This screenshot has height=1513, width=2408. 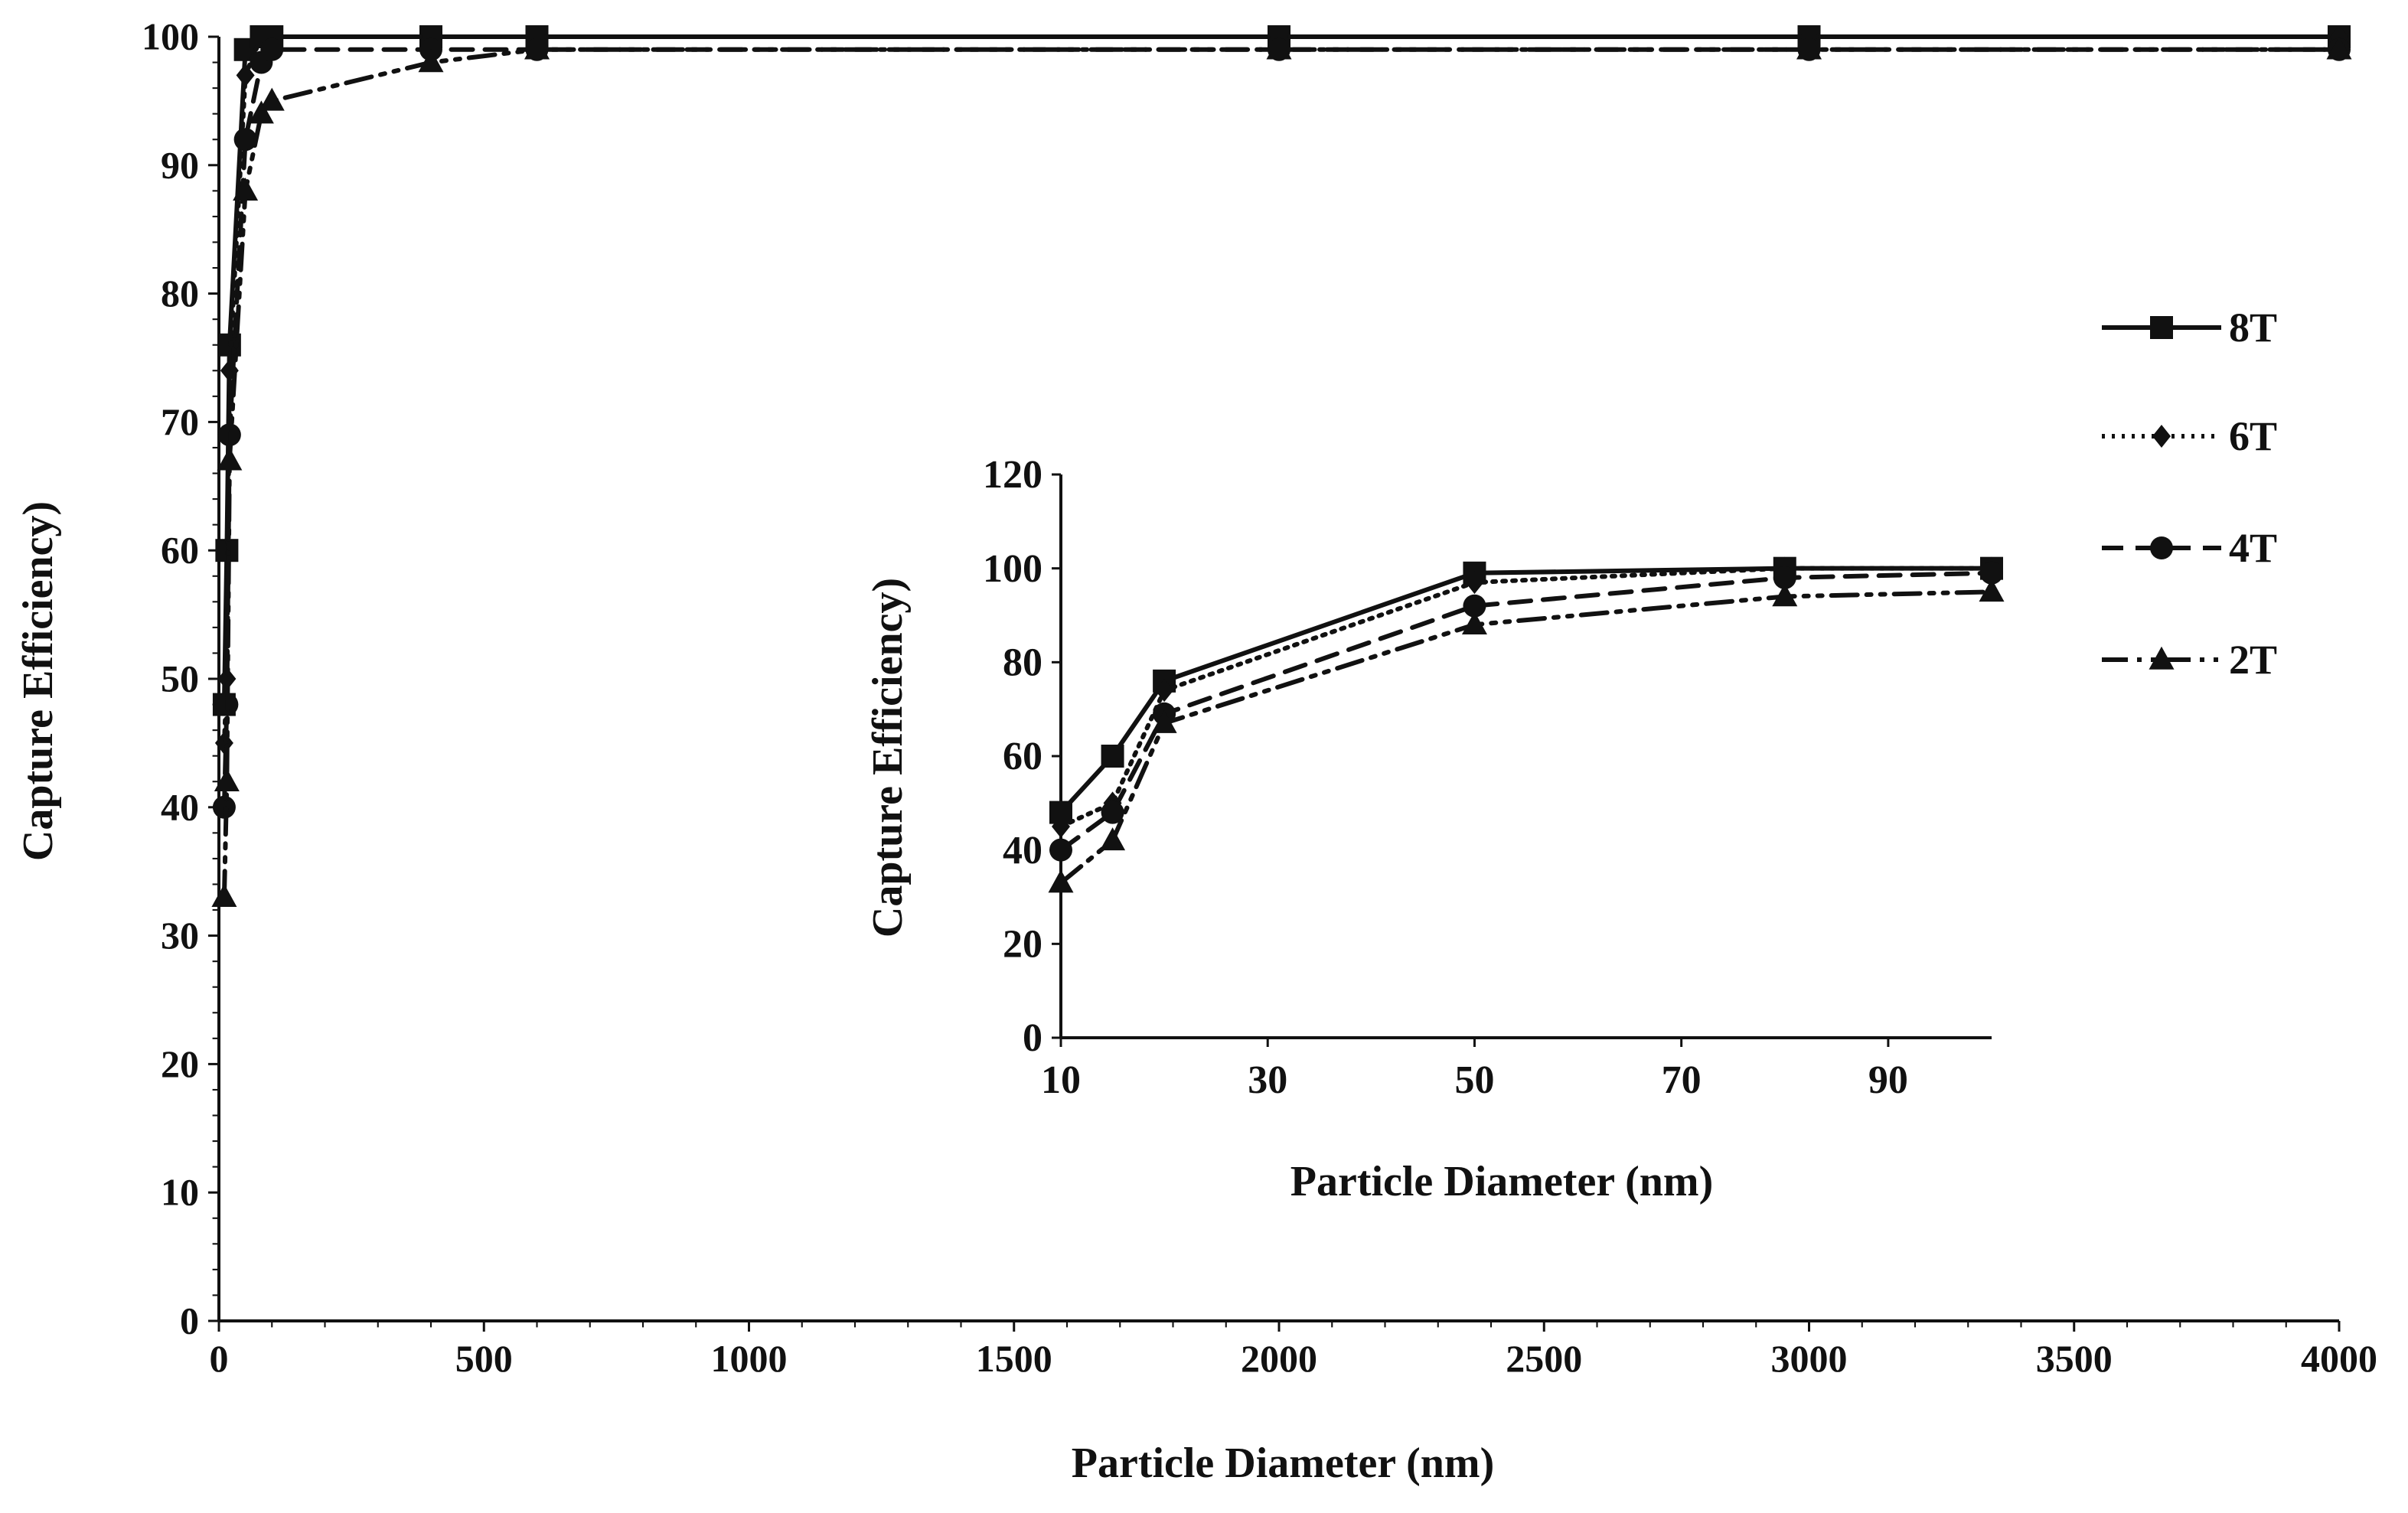 I want to click on legend-label-8t: 8T, so click(x=2253, y=328).